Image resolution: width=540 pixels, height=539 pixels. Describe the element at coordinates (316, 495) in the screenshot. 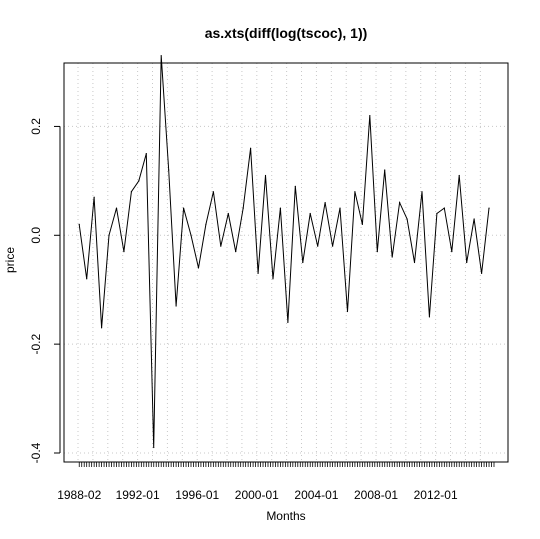

I see `x-tick-label: 2004-01` at that location.